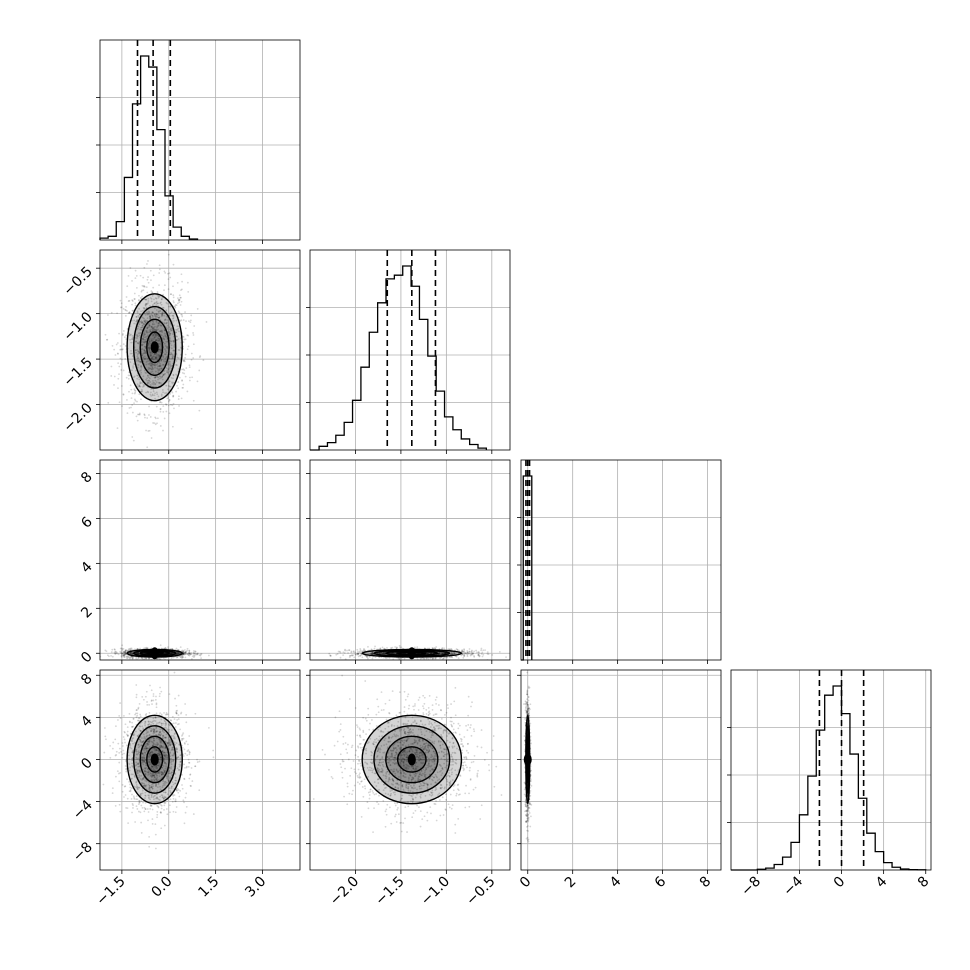 Image resolution: width=970 pixels, height=970 pixels. What do you see at coordinates (882, 882) in the screenshot?
I see `x-tick-label: 4` at bounding box center [882, 882].